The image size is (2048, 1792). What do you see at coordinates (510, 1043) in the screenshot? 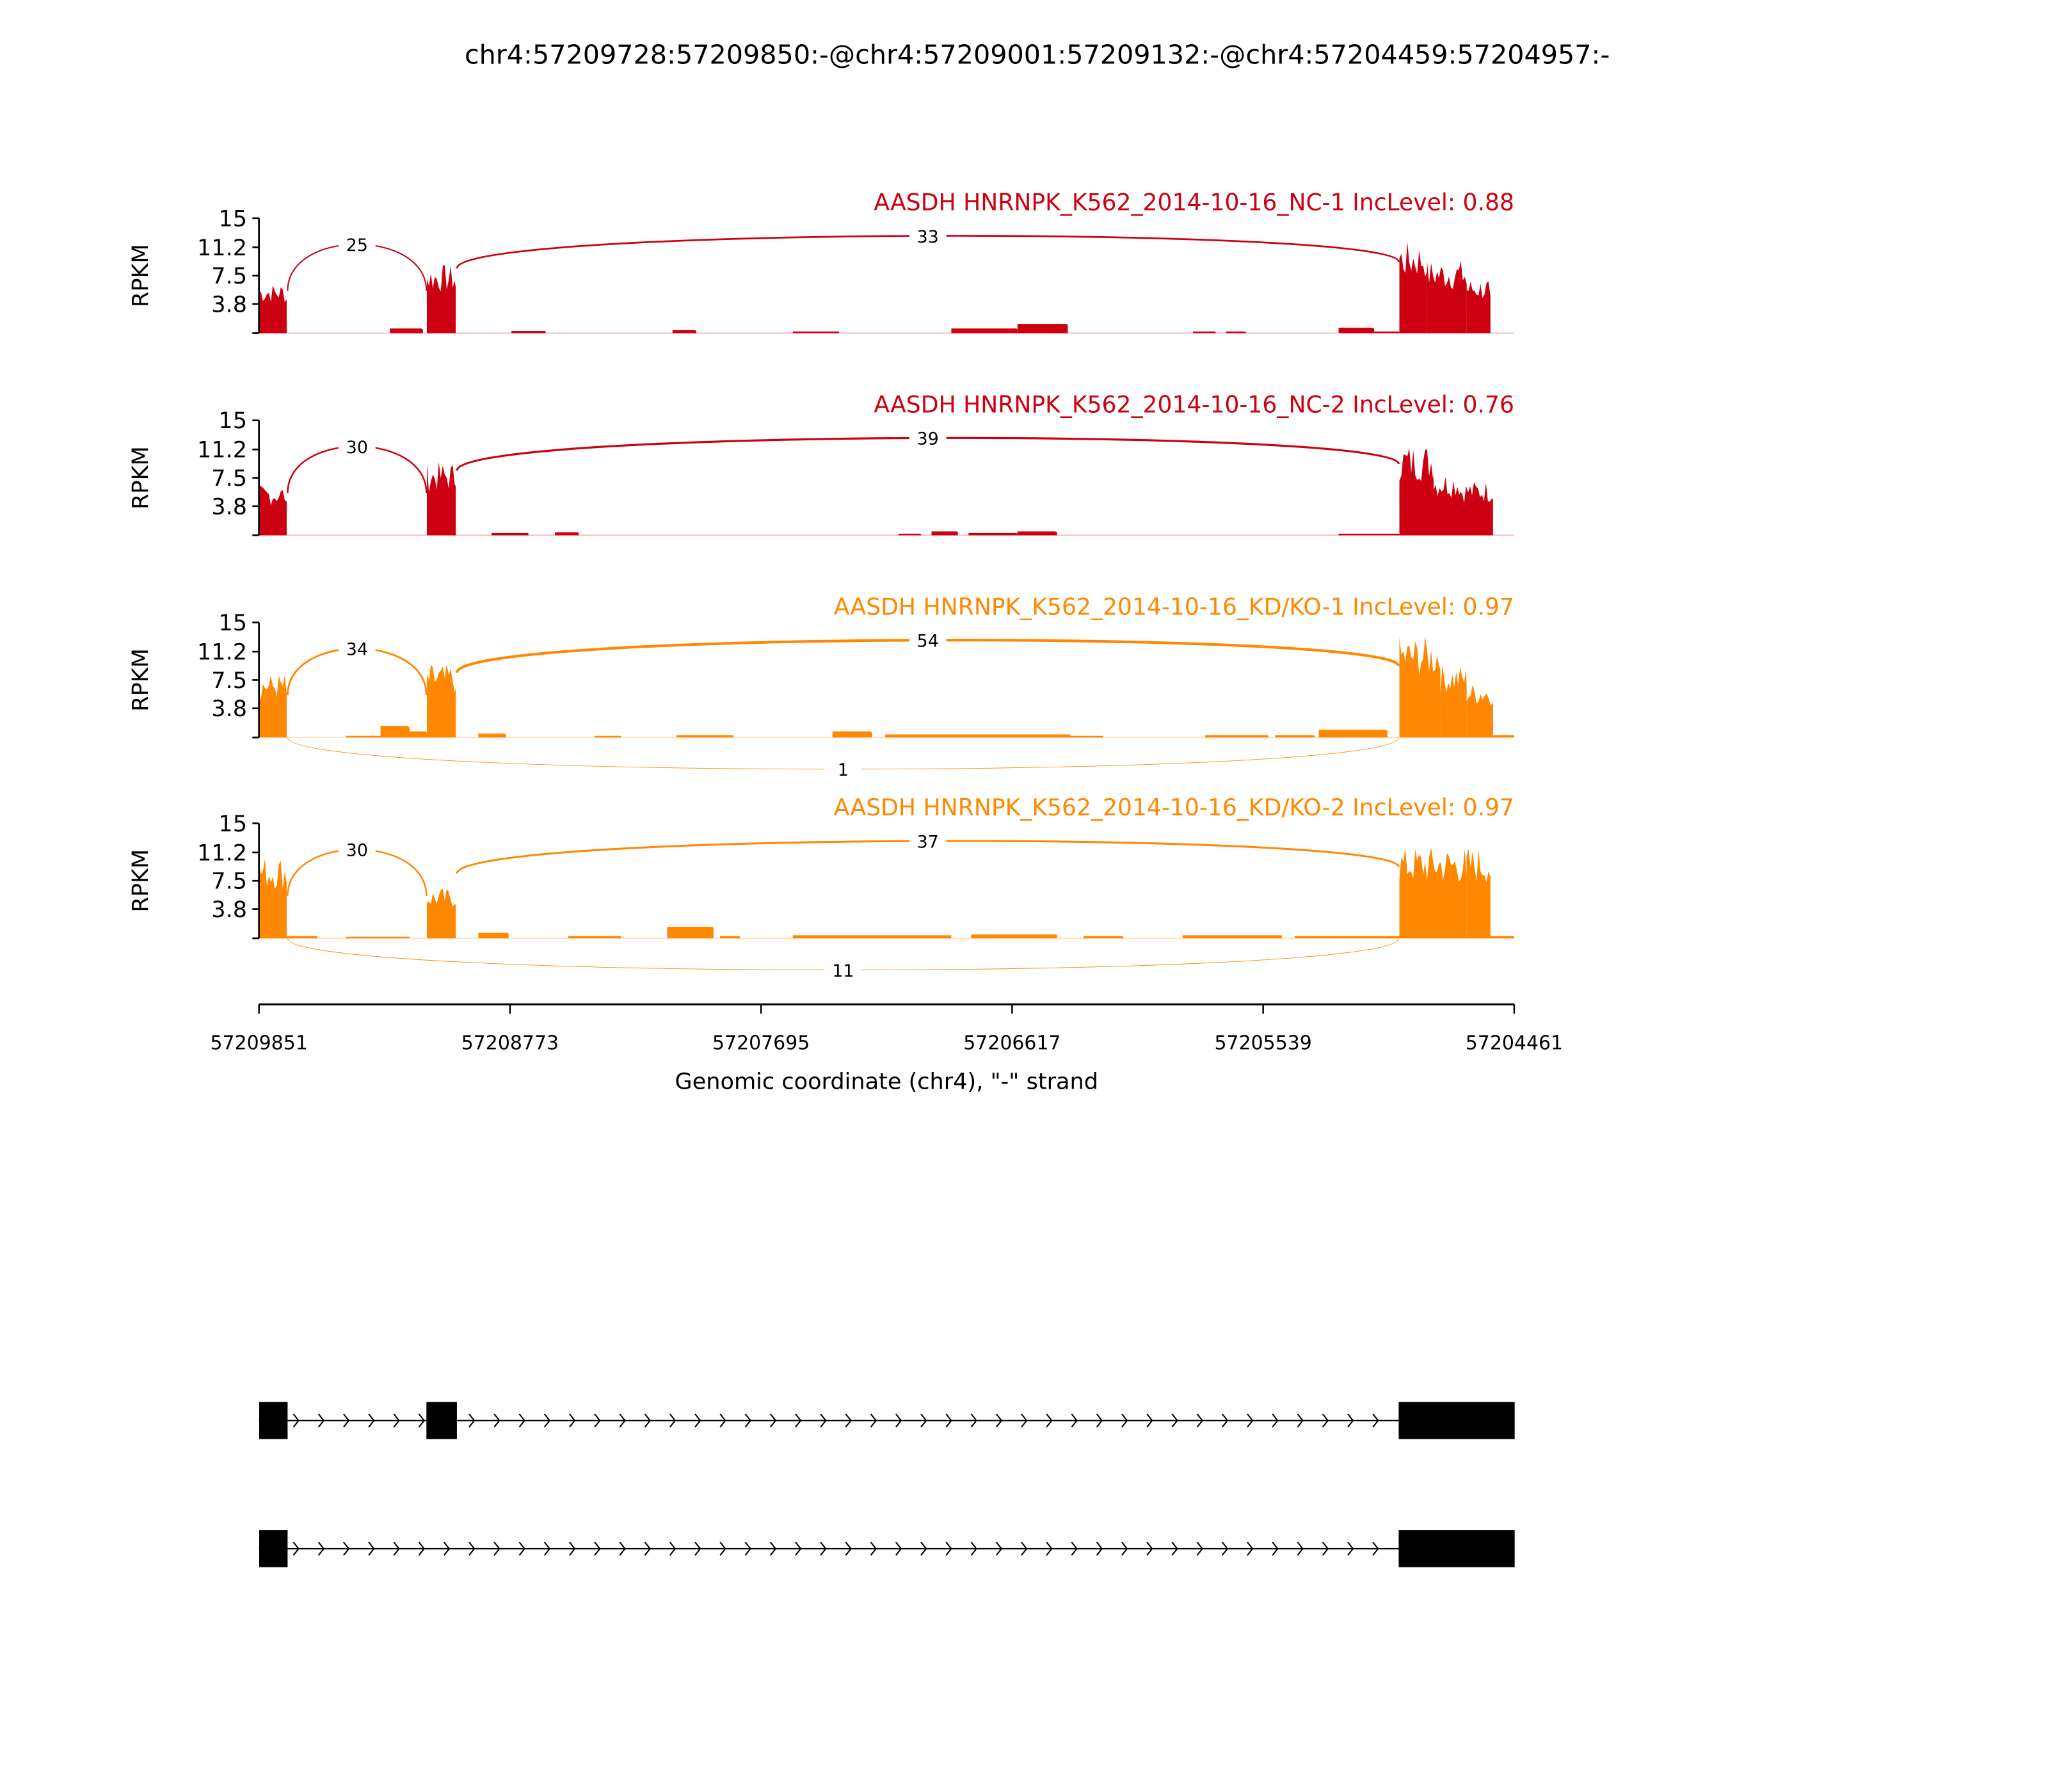
I see `x-tick-label: 57208773` at bounding box center [510, 1043].